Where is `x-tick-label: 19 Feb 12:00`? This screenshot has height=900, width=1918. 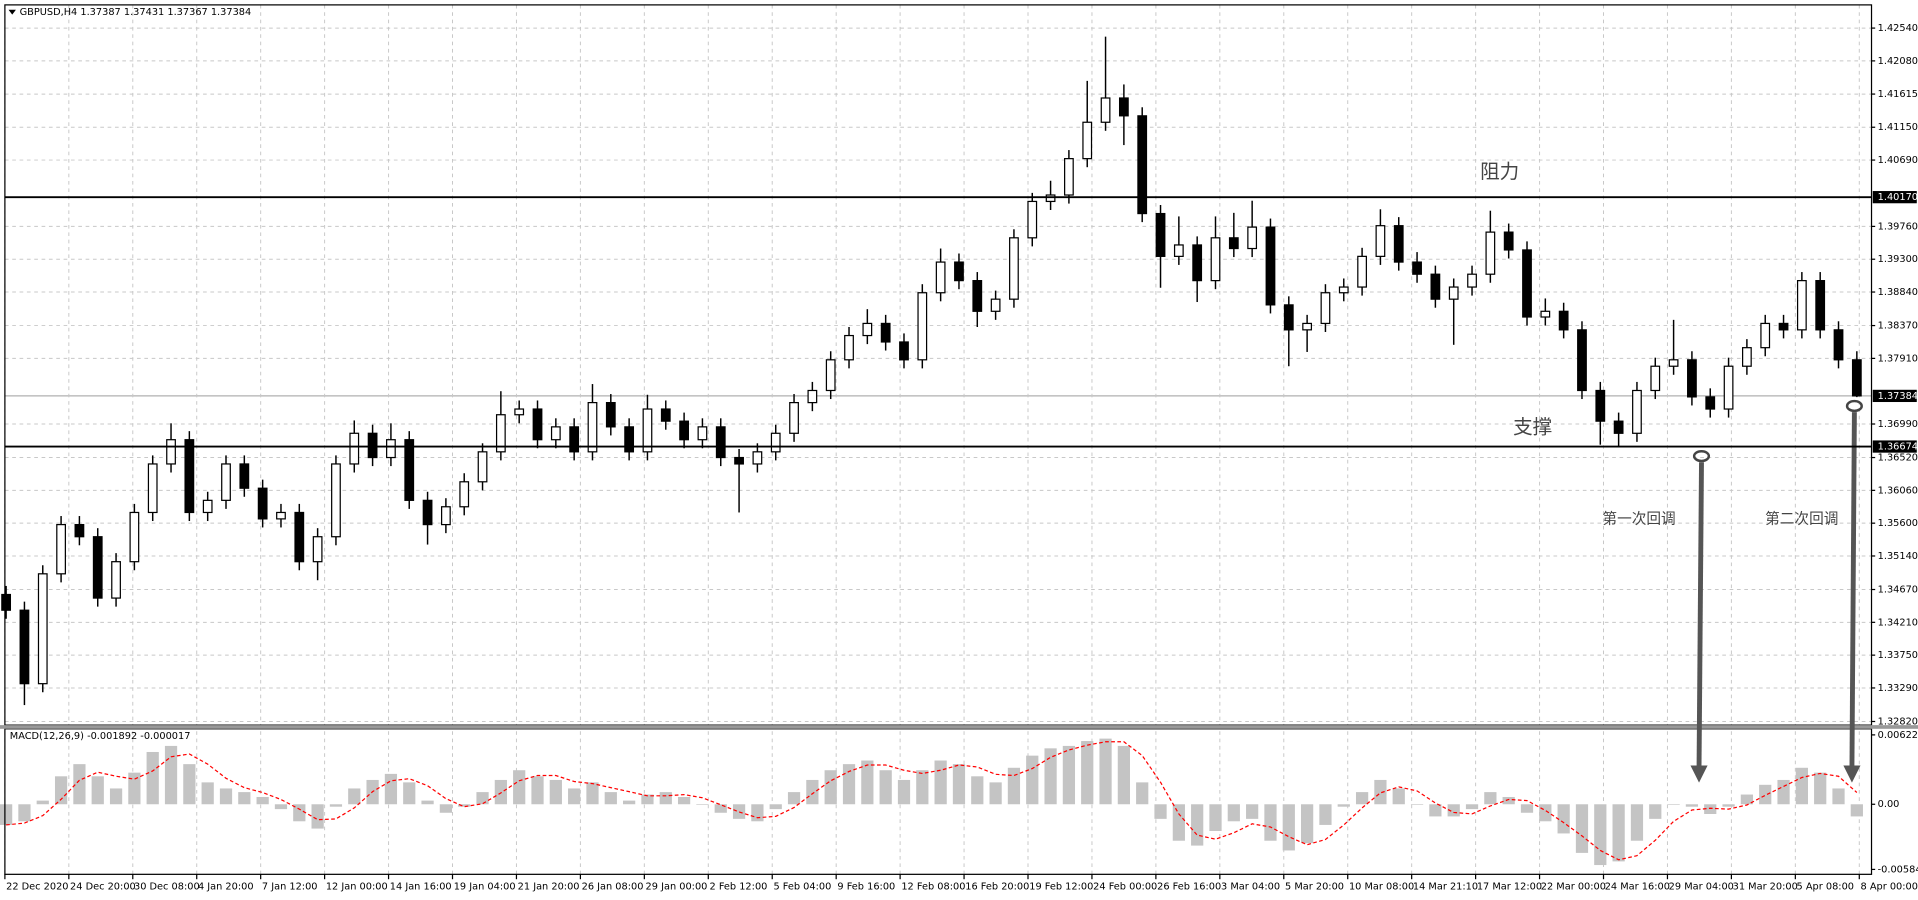 x-tick-label: 19 Feb 12:00 is located at coordinates (1061, 887).